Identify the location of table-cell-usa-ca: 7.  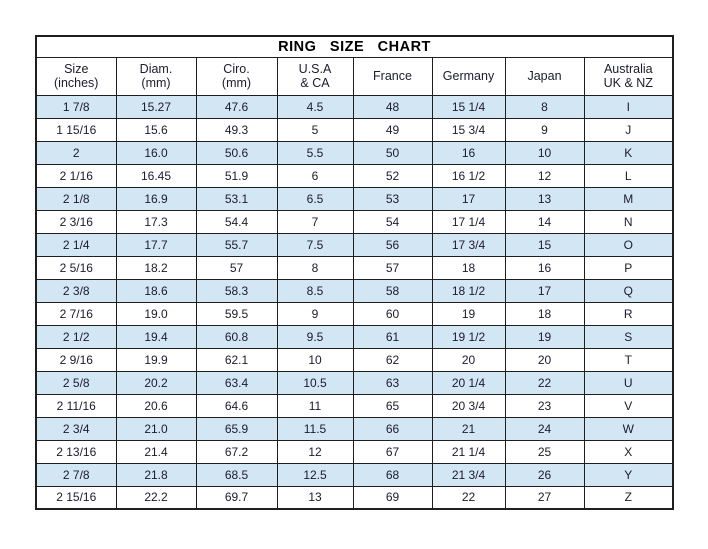
(315, 221).